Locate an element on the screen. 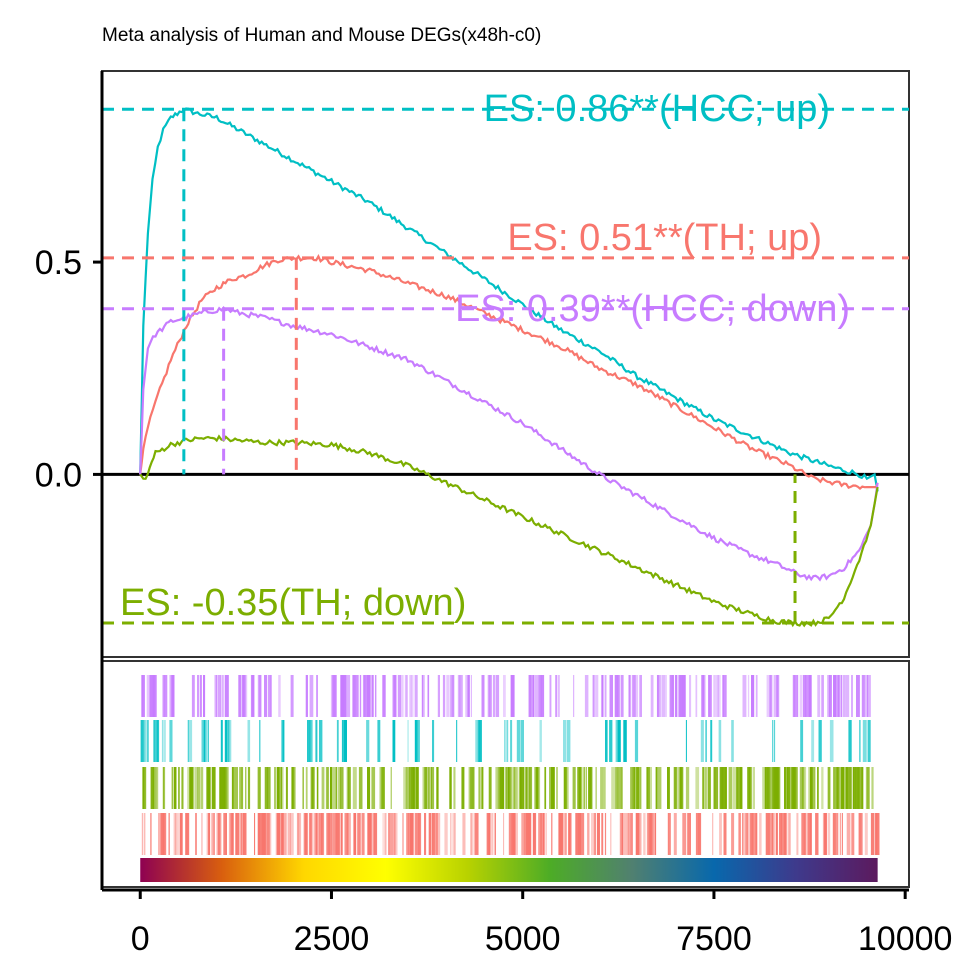  es-label-2: ES: 0.51**(TH; up) is located at coordinates (664, 238).